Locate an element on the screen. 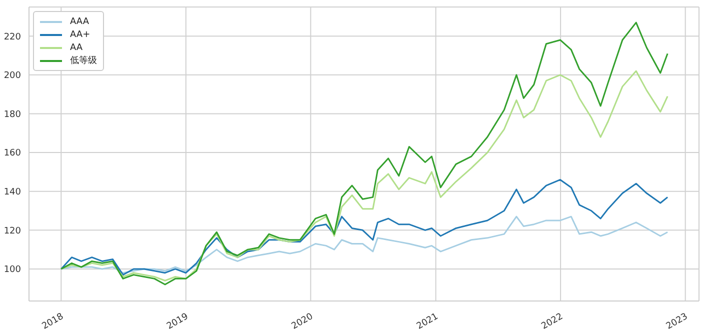 The height and width of the screenshot is (332, 705). y-tick-label: 120 is located at coordinates (13, 231).